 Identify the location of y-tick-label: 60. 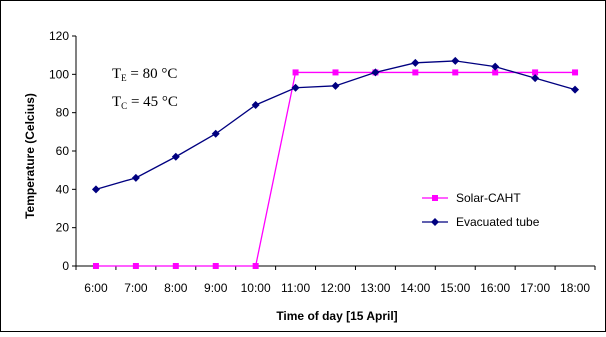
(63, 151).